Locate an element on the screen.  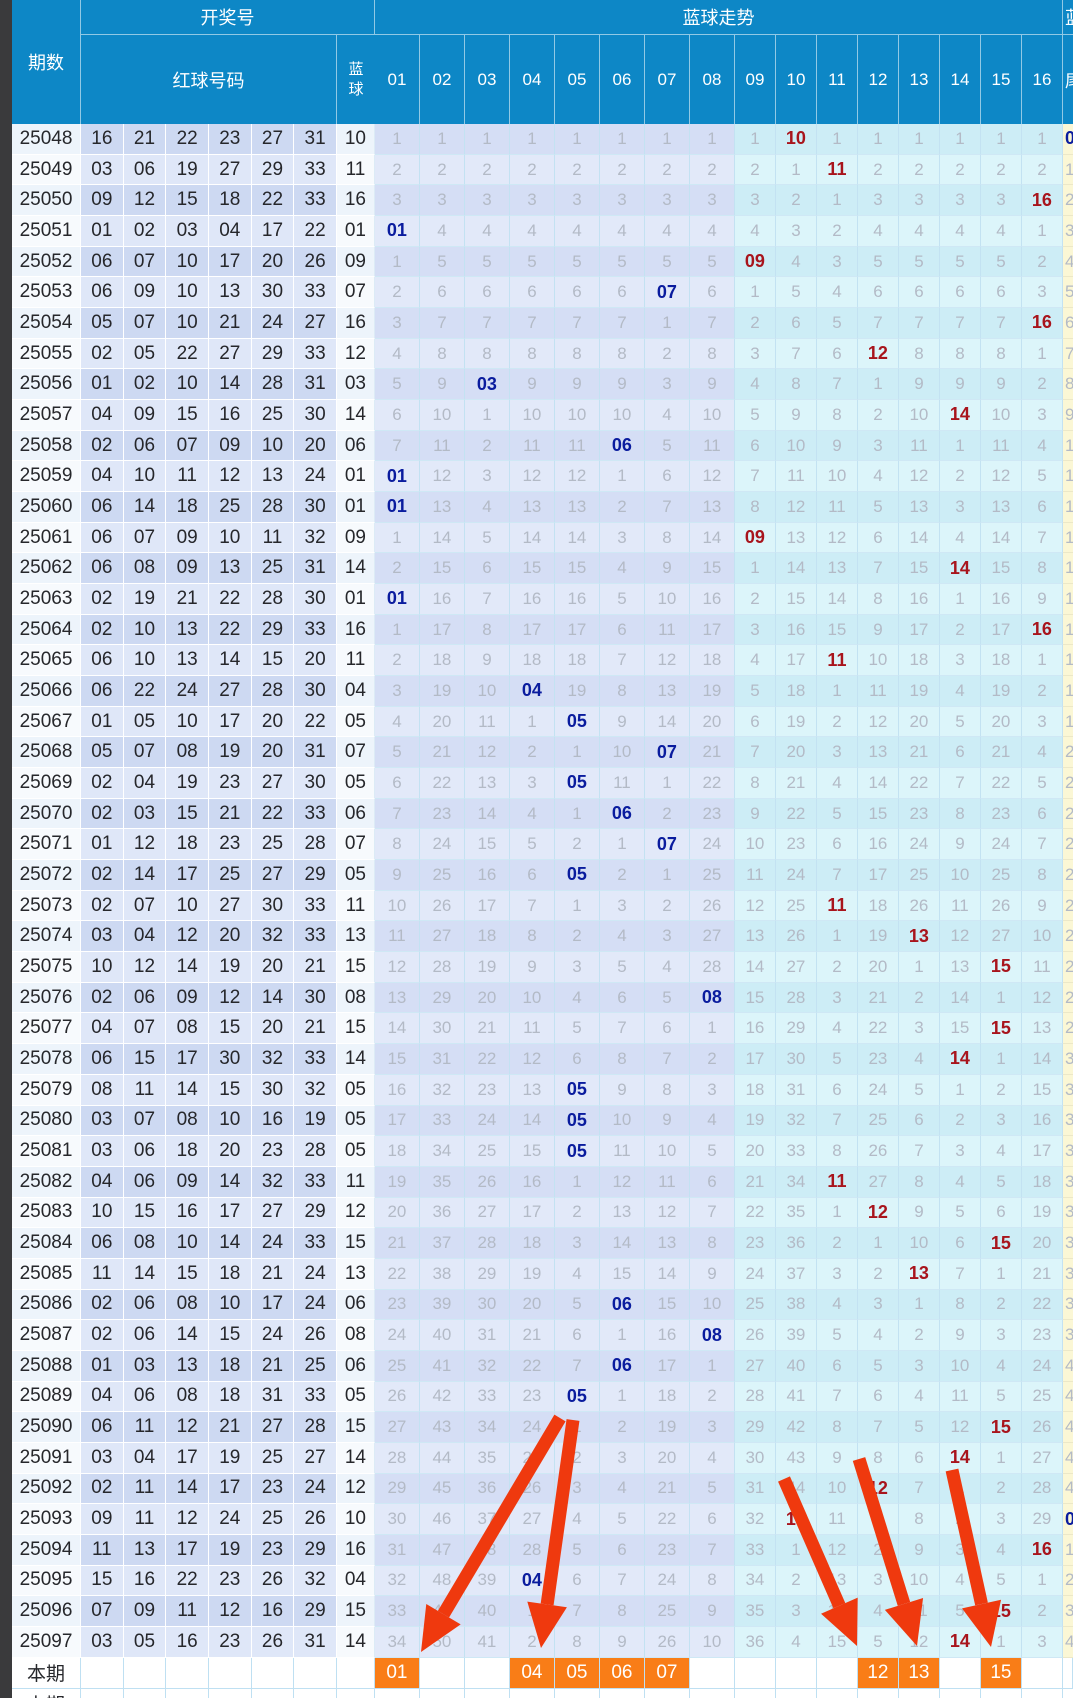
trend-cell: 29 is located at coordinates (755, 1427).